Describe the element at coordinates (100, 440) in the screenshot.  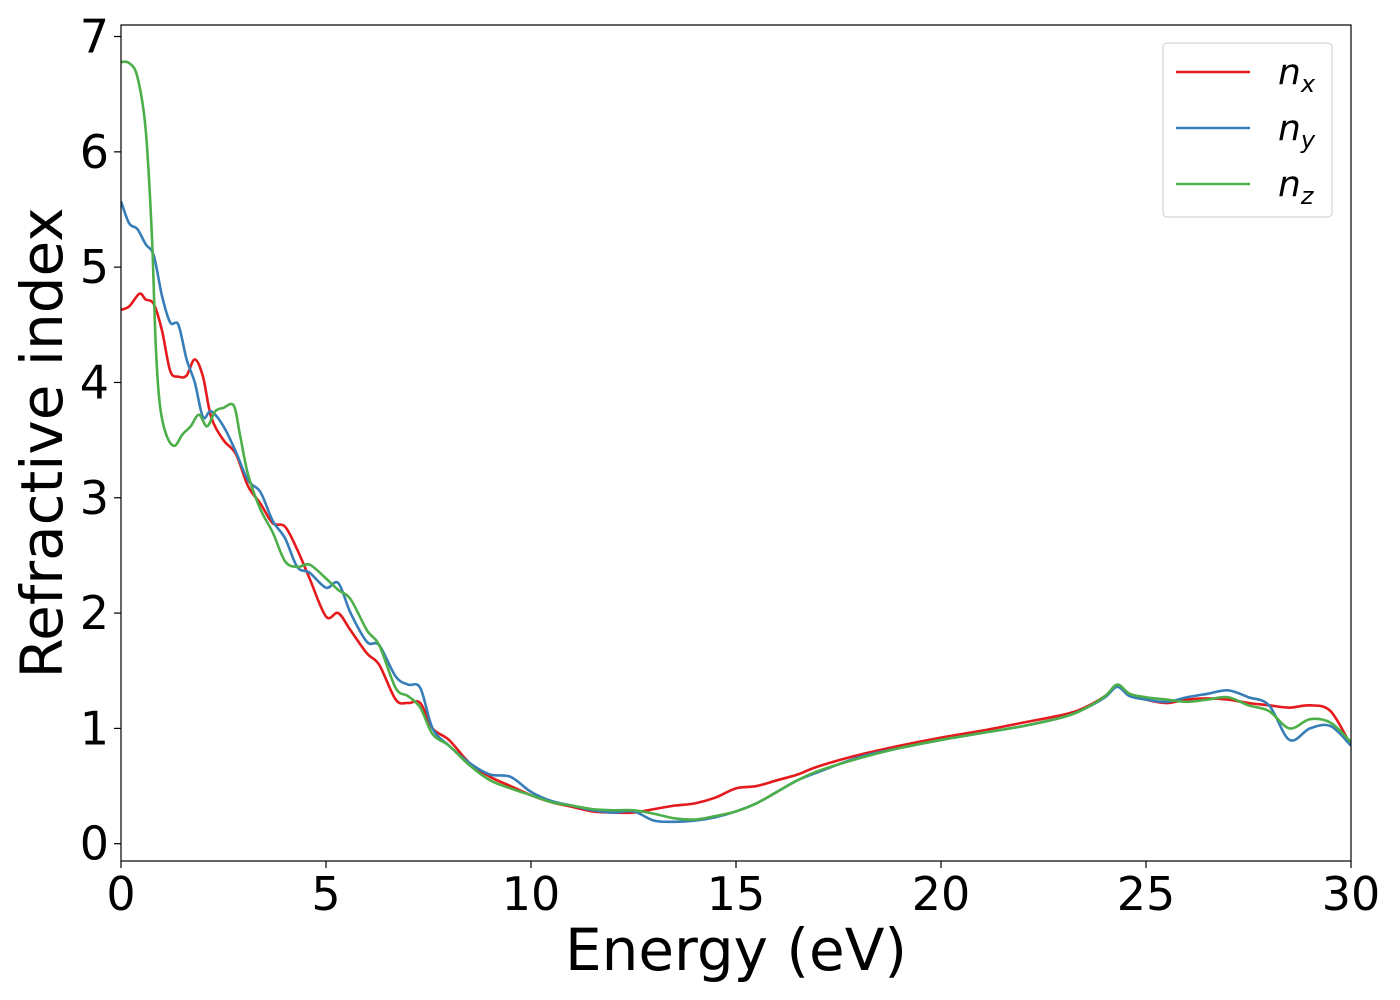
I see `y-axis-ticks: 0 1 2 3 4 5 6 7` at that location.